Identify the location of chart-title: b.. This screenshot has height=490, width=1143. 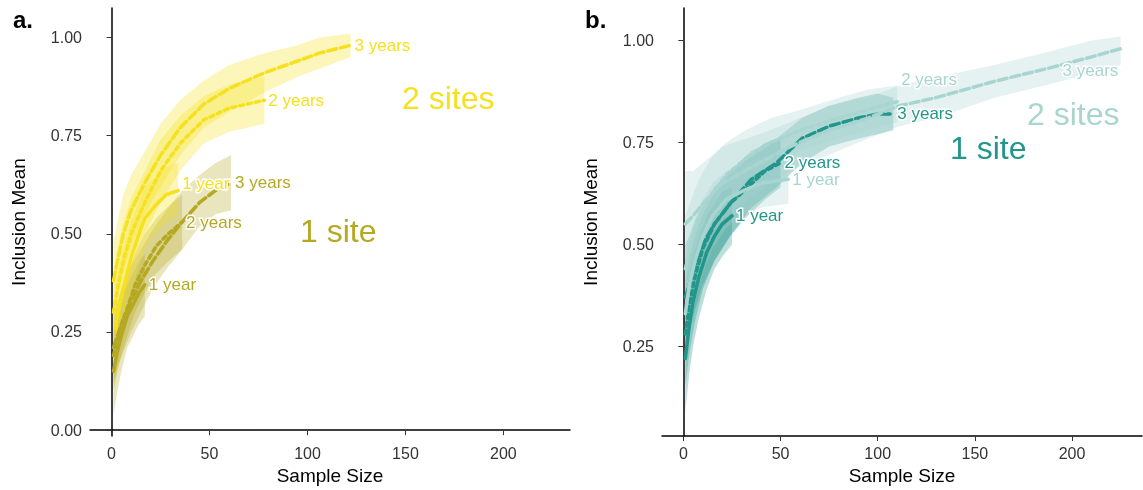
(595, 19).